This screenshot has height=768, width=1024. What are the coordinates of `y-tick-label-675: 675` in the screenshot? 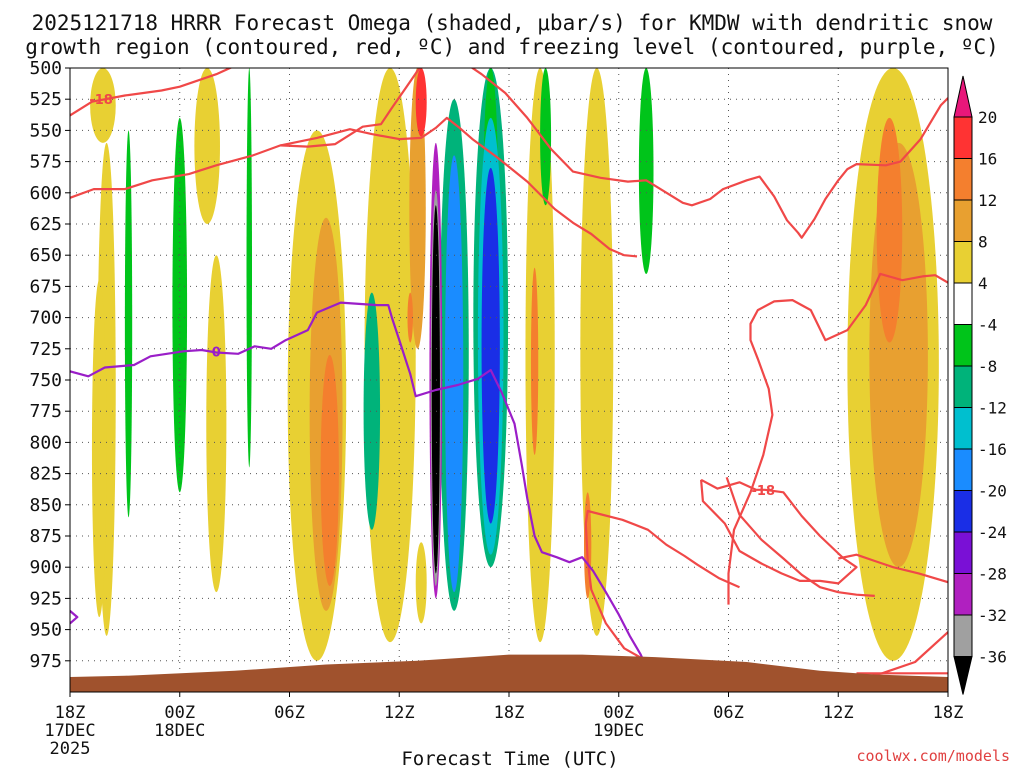 It's located at (45, 286).